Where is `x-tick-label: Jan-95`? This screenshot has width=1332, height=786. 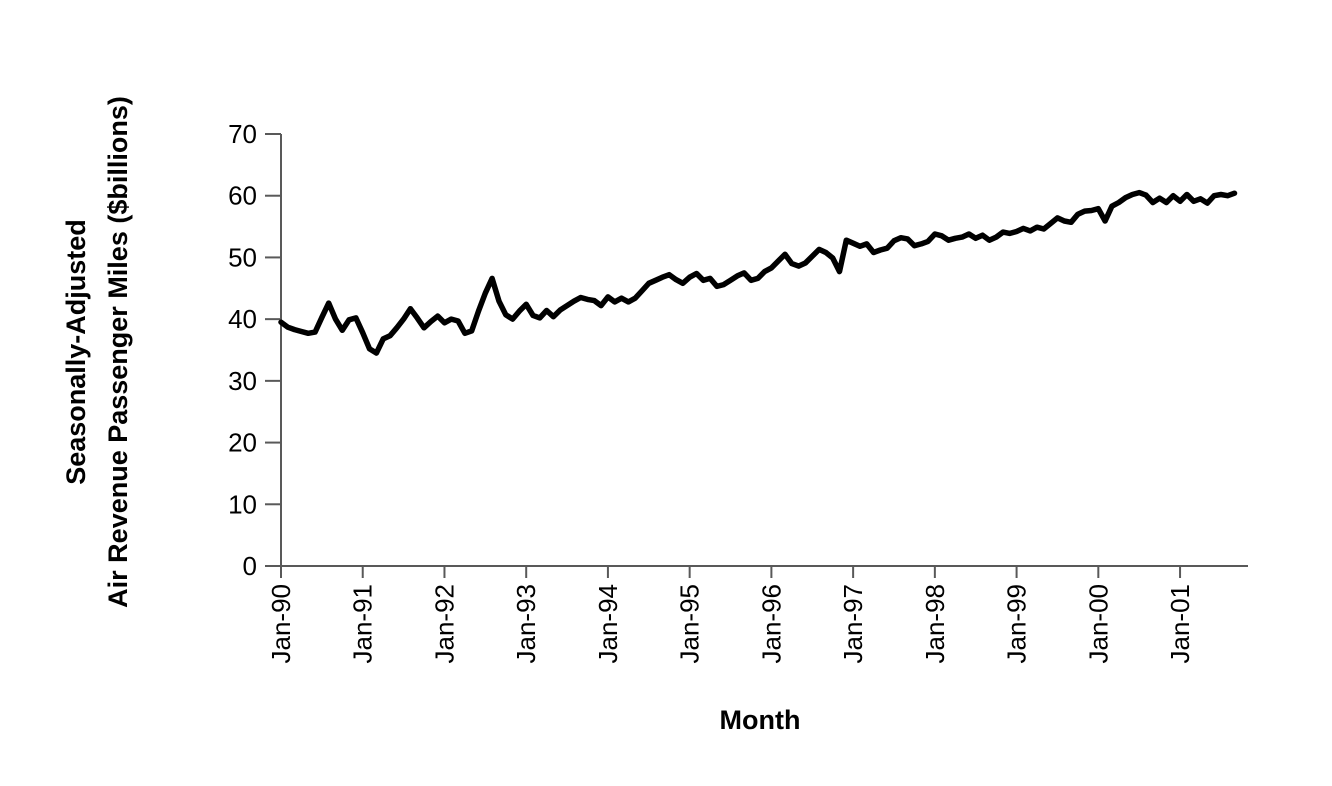
x-tick-label: Jan-95 is located at coordinates (690, 624).